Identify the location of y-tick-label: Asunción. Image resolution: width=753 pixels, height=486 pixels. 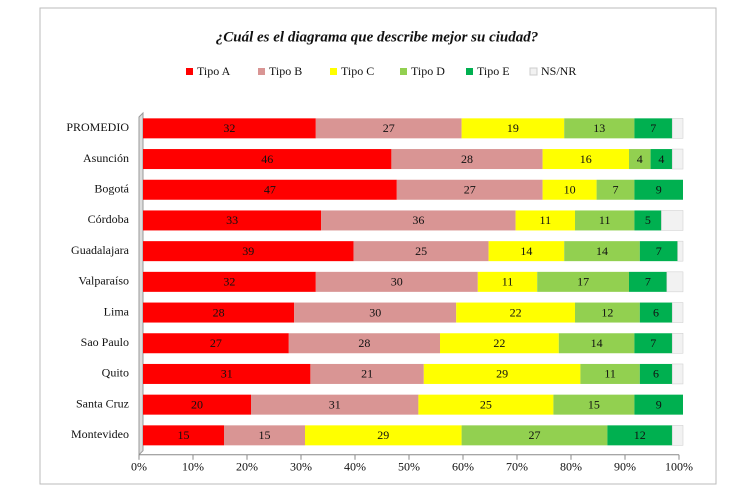
(106, 158).